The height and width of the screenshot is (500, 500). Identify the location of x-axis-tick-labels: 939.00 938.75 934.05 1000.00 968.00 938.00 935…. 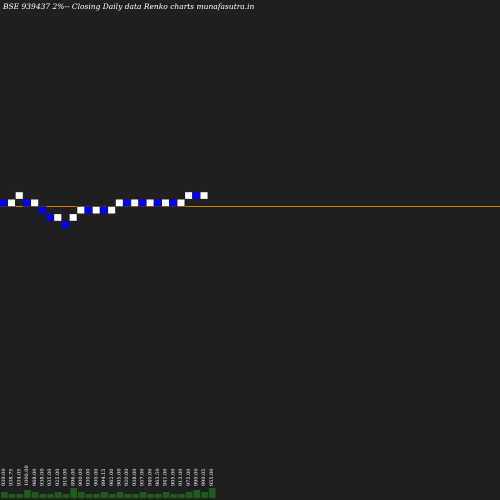
(108, 475).